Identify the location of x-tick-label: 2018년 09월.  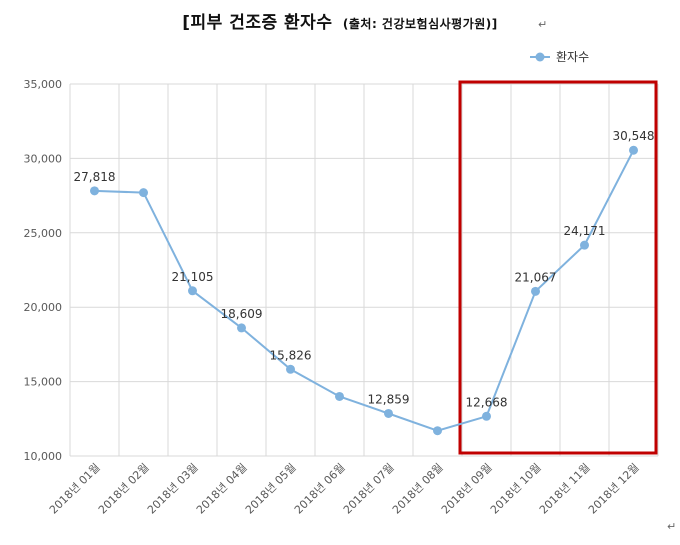
(467, 489).